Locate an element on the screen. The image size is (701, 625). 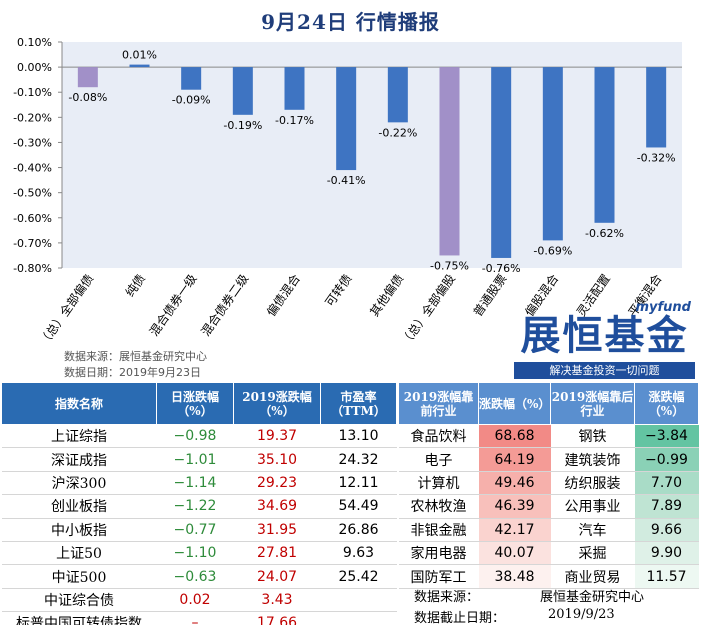
x-tick-label-0: （总）全部偏债 is located at coordinates (66, 308).